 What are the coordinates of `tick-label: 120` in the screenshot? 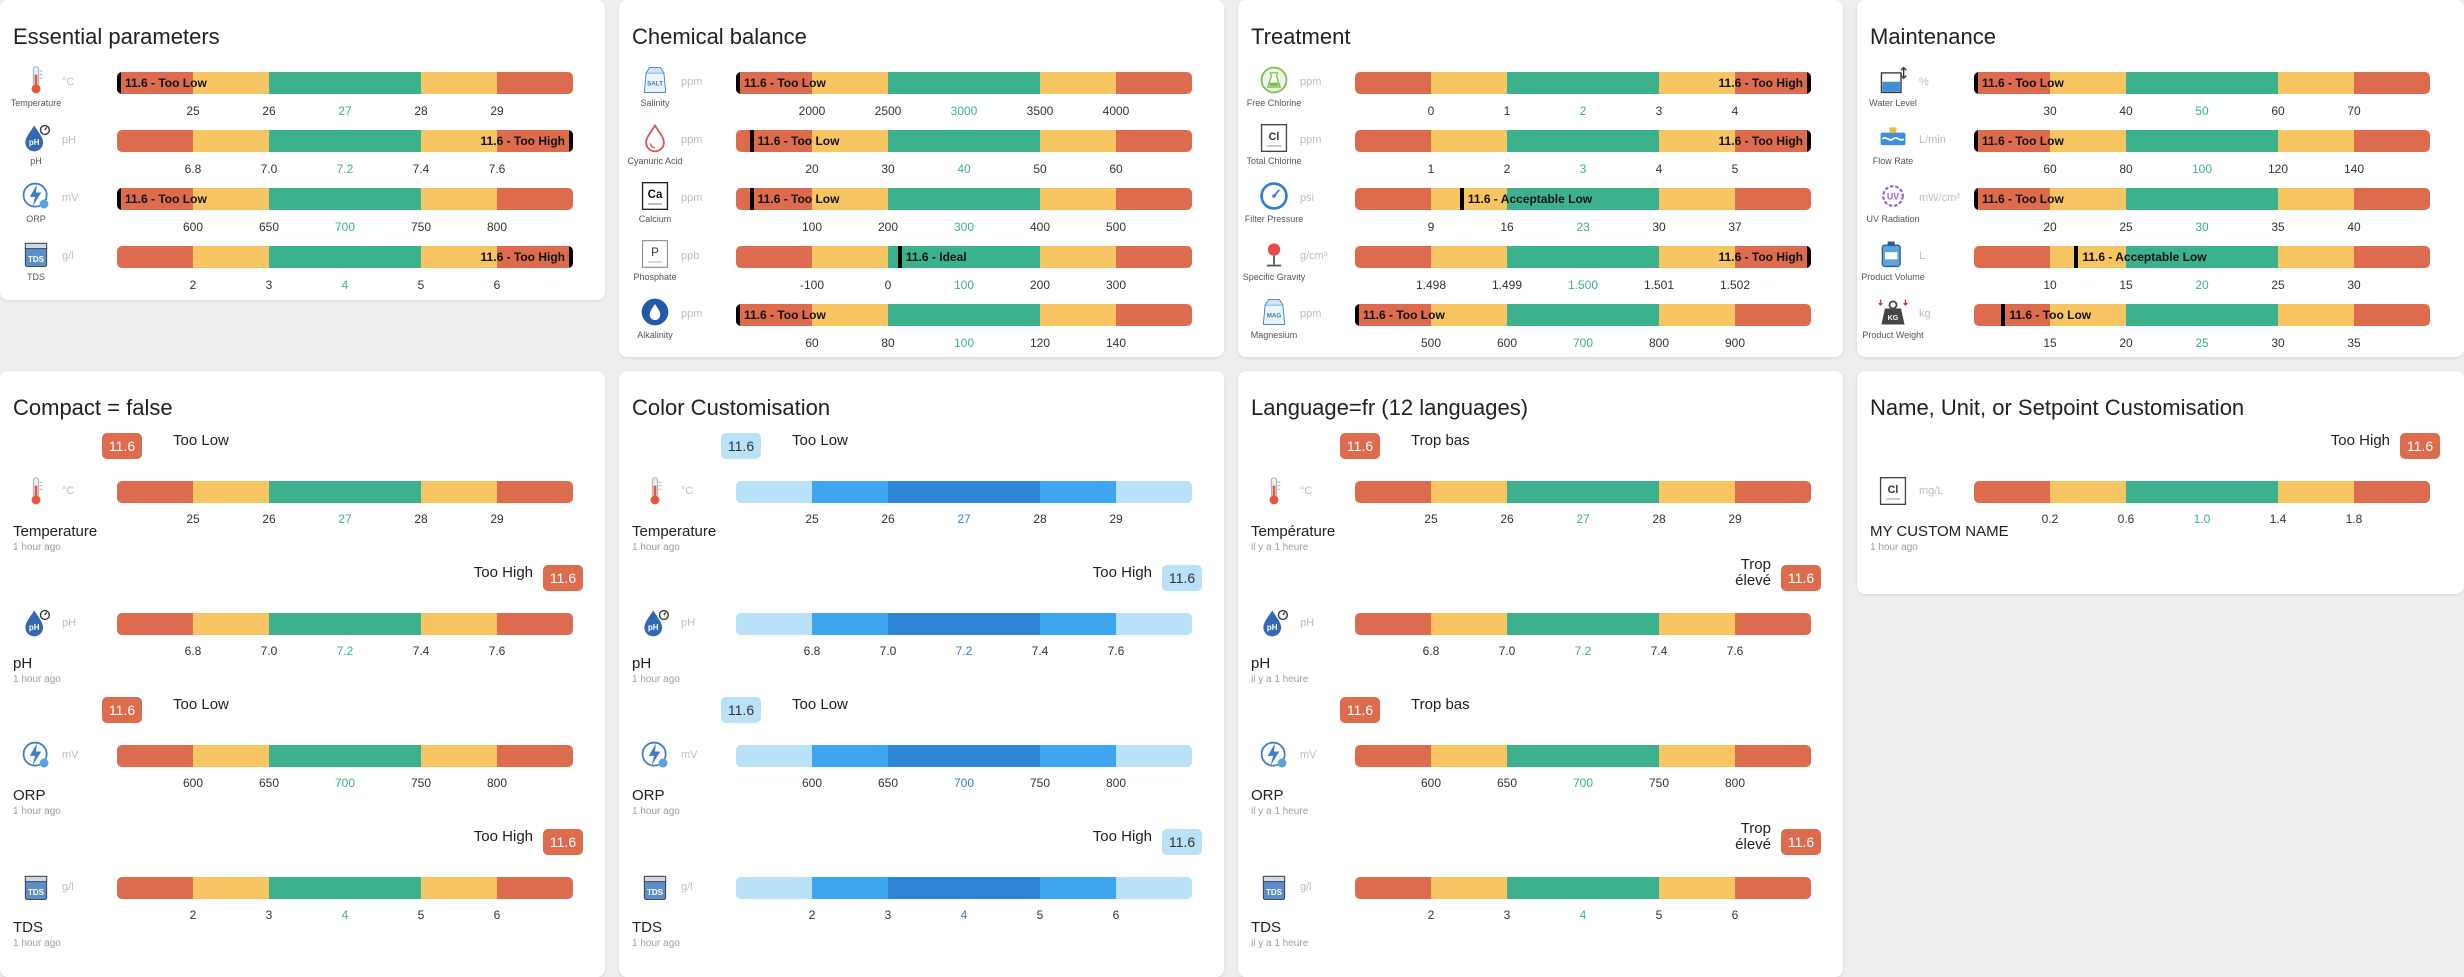 It's located at (2278, 169).